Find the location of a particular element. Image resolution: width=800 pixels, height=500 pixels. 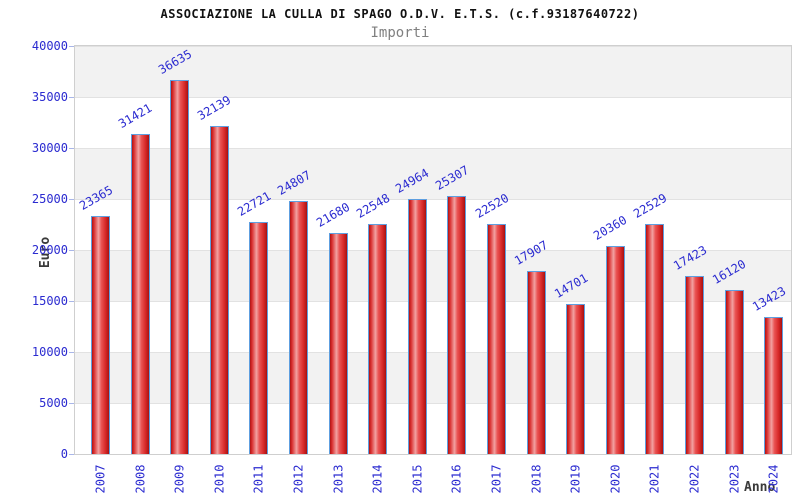

x-tick-label-text: 2018 is located at coordinates (536, 479).